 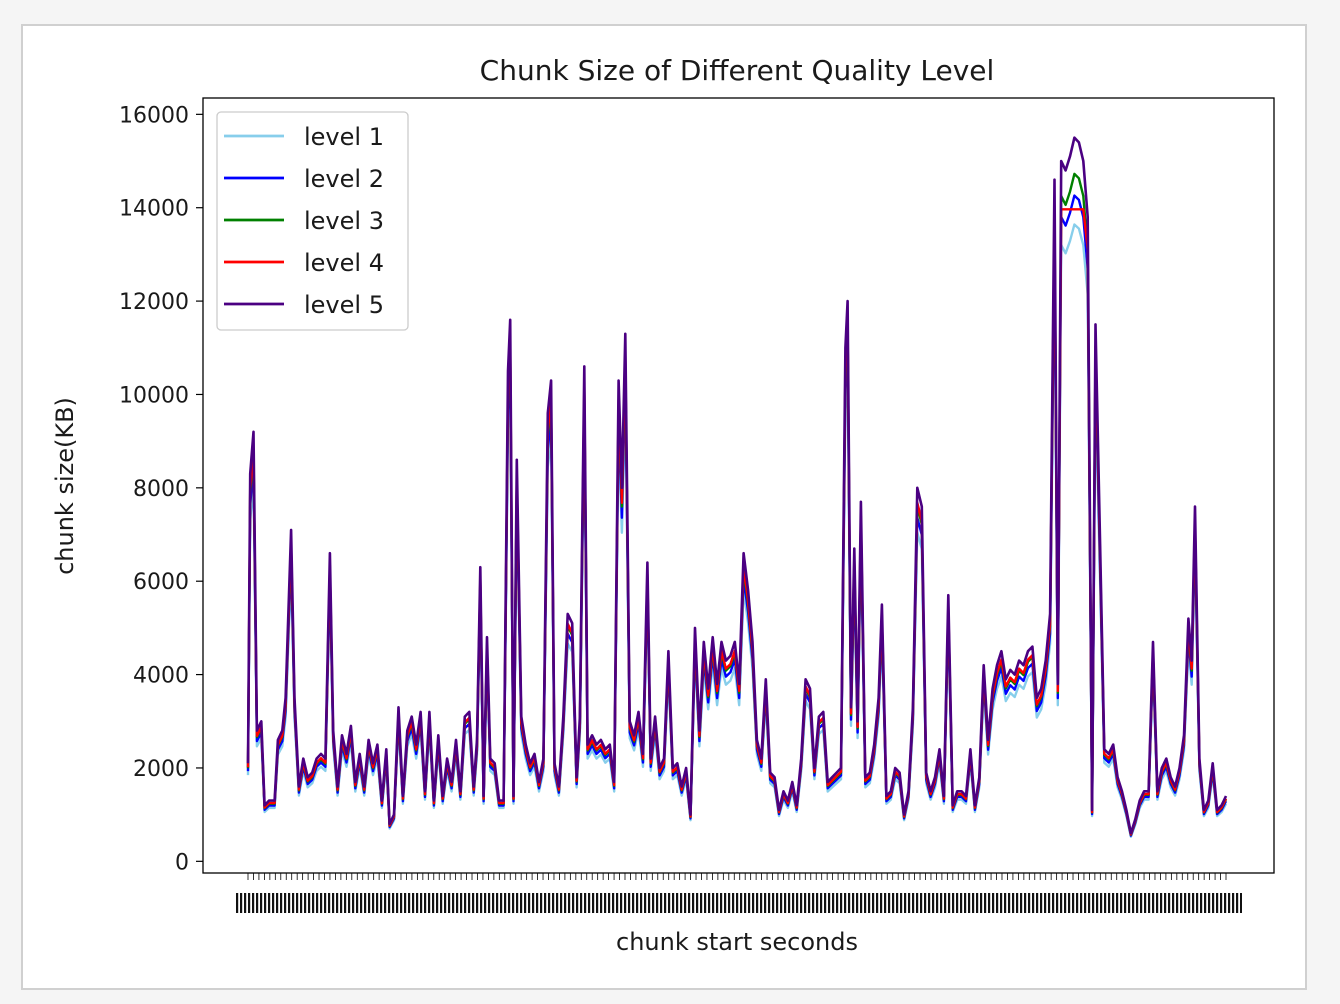 I want to click on y-tick-label: 0, so click(x=182, y=862).